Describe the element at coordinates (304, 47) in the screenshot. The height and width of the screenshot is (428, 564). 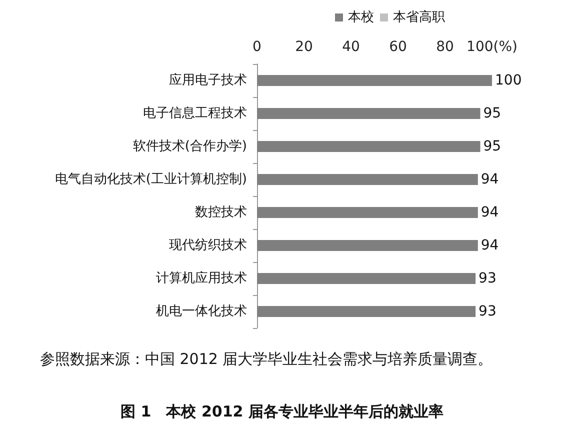
I see `x-tick-label: 20` at that location.